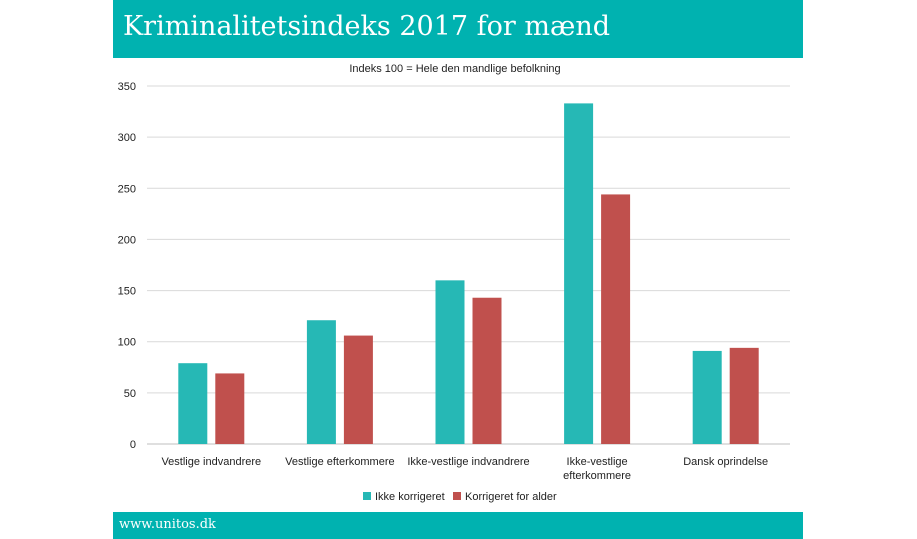  I want to click on x-tick-label-line: Dansk oprindelse, so click(725, 462).